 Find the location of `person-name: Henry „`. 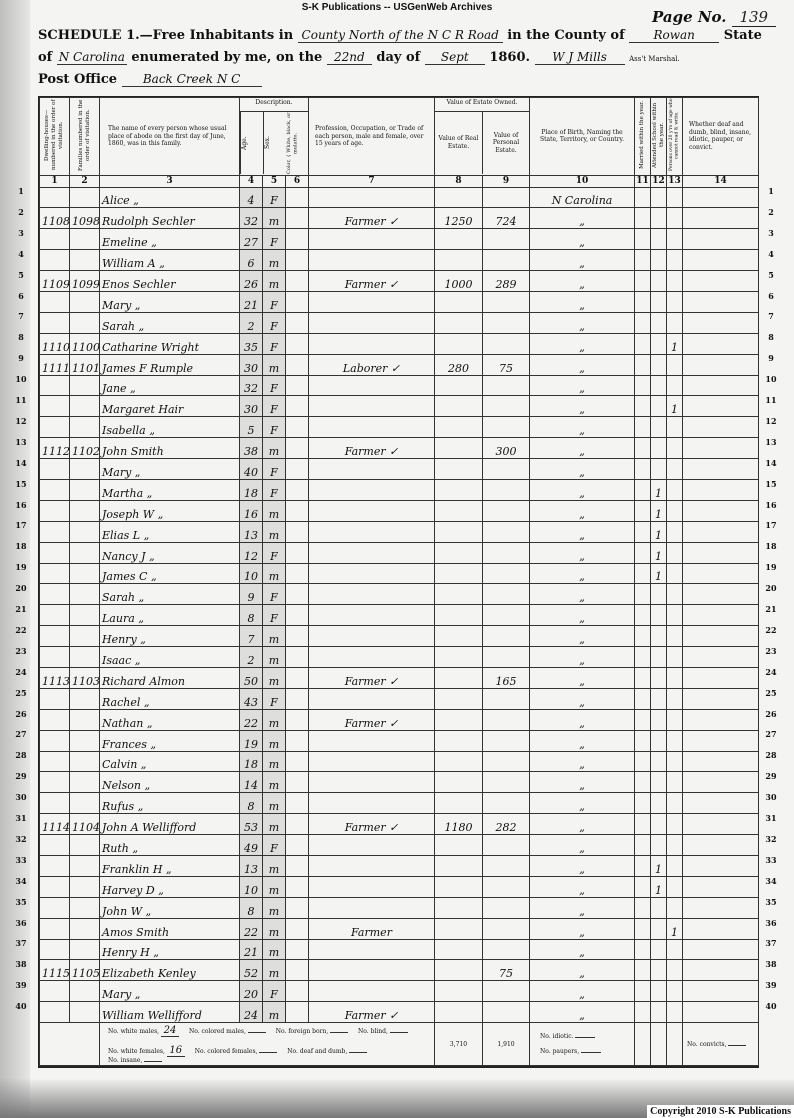

person-name: Henry „ is located at coordinates (169, 636).